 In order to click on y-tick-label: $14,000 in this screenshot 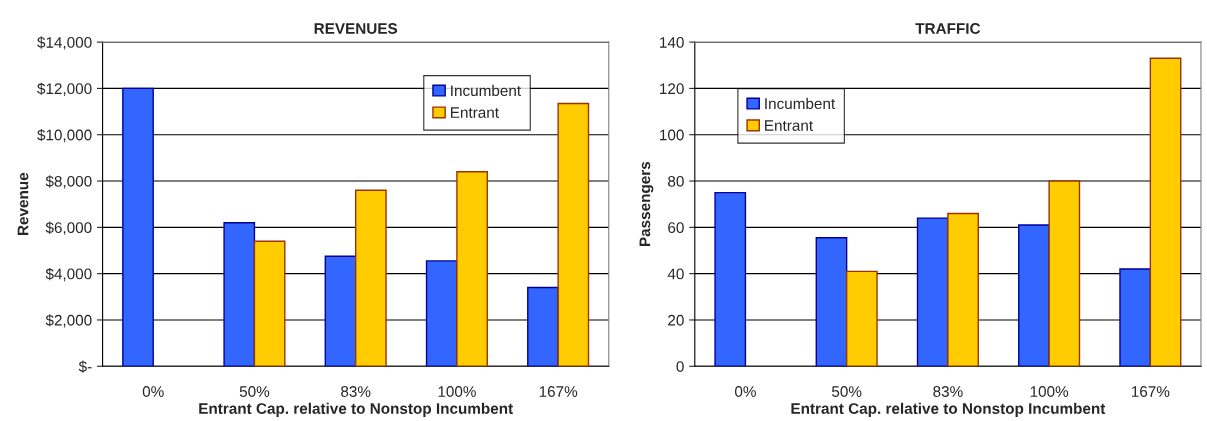, I will do `click(64, 43)`.